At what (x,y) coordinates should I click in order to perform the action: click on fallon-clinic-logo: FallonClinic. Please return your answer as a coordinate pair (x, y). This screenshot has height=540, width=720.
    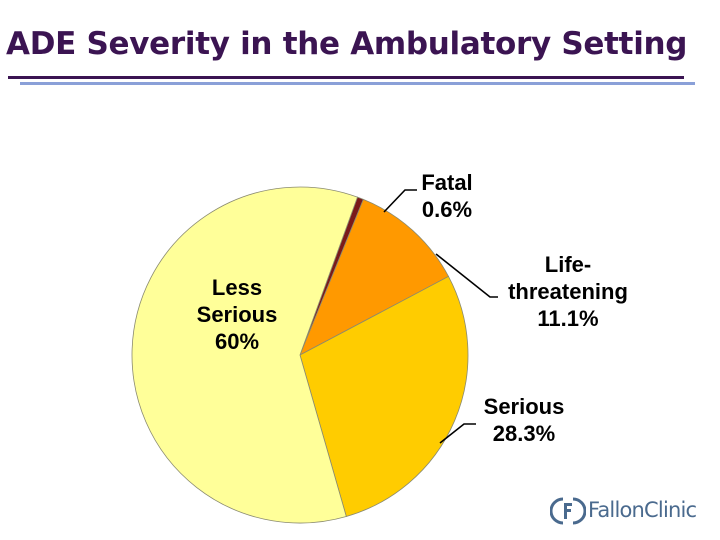
    Looking at the image, I should click on (625, 511).